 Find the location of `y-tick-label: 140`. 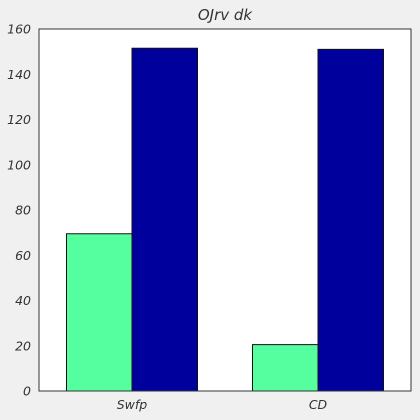

y-tick-label: 140 is located at coordinates (19, 74).